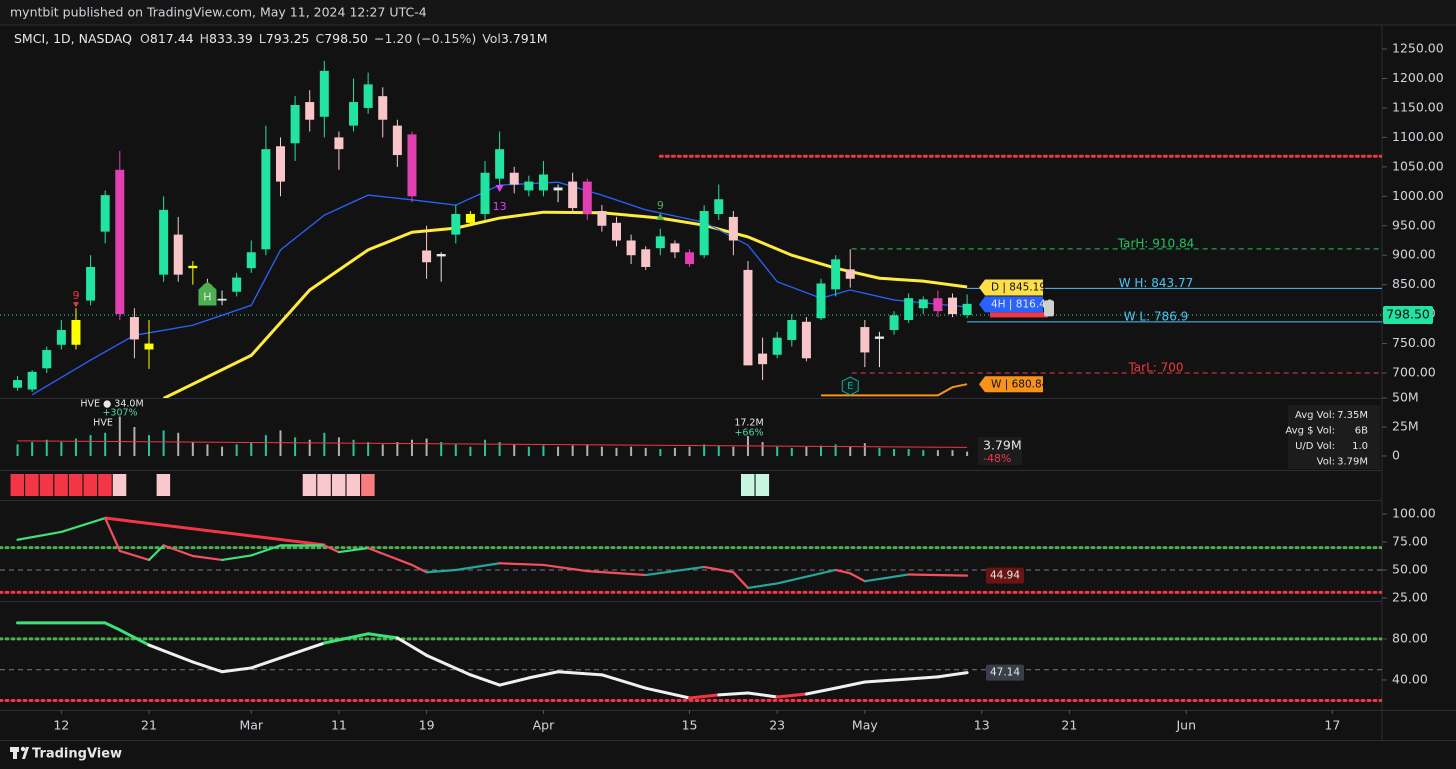 This screenshot has height=769, width=1456. What do you see at coordinates (61, 725) in the screenshot?
I see `x-tick-label: 12` at bounding box center [61, 725].